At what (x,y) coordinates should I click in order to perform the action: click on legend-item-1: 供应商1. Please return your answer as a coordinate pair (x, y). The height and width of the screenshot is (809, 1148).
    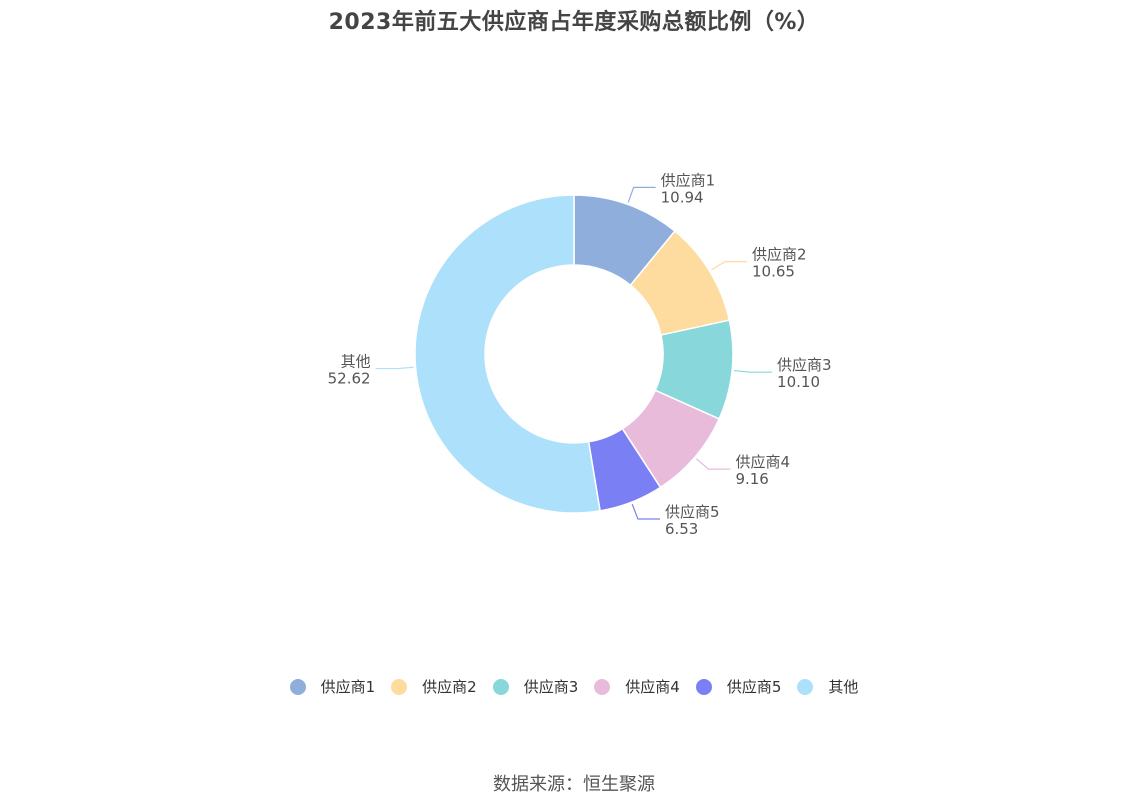
    Looking at the image, I should click on (332, 686).